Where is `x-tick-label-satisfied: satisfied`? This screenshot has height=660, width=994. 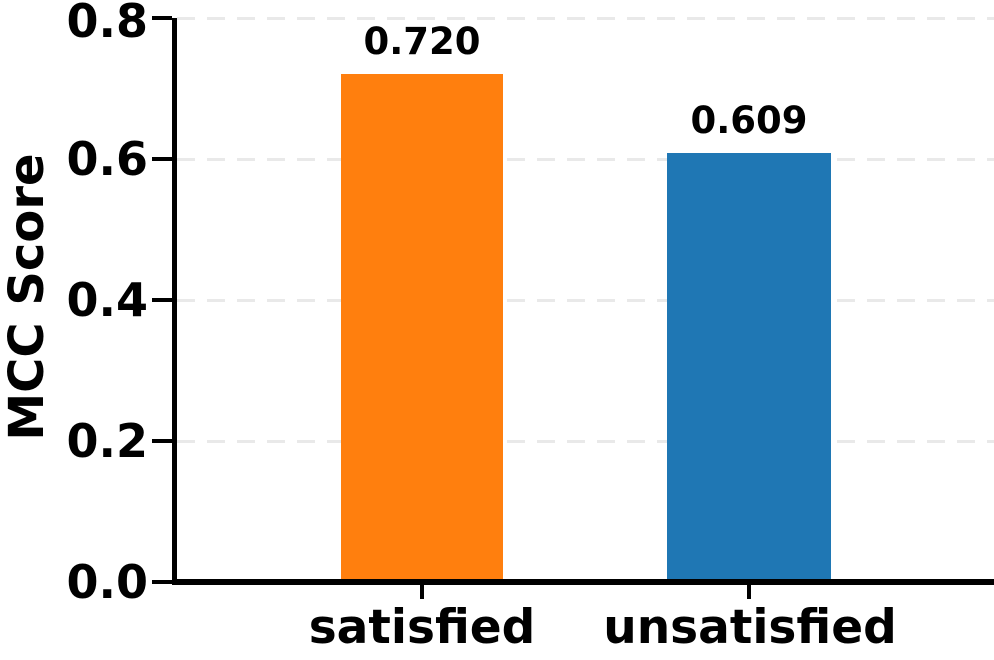 x-tick-label-satisfied: satisfied is located at coordinates (422, 627).